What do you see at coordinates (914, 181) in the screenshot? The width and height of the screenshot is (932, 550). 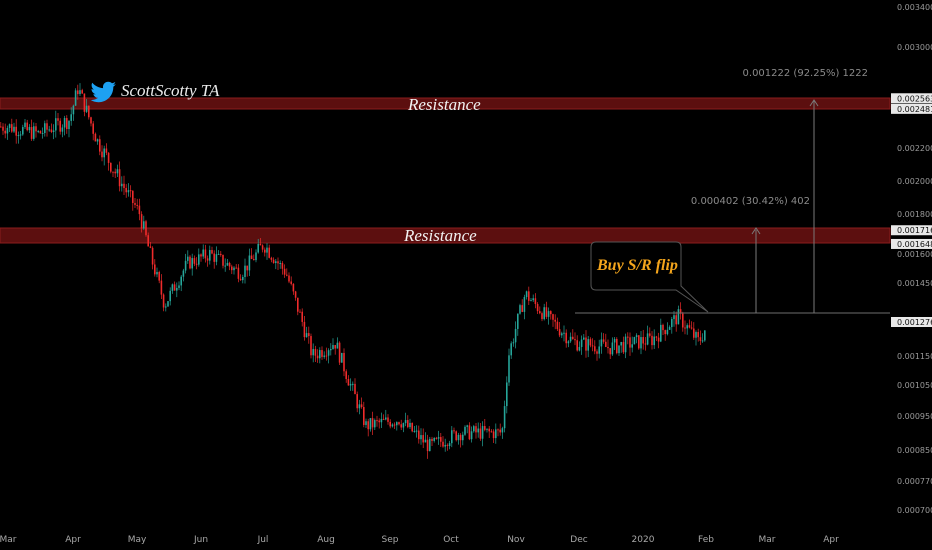 I see `y-tick-label: 0.002000` at bounding box center [914, 181].